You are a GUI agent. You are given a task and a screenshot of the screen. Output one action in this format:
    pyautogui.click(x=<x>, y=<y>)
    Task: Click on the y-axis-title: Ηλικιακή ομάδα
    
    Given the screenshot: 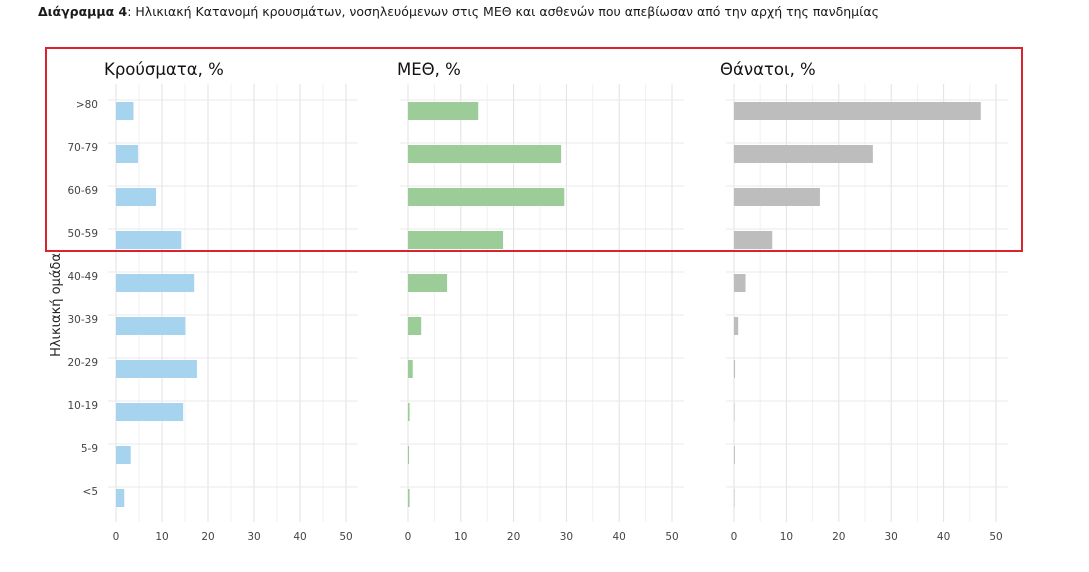 What is the action you would take?
    pyautogui.click(x=56, y=305)
    